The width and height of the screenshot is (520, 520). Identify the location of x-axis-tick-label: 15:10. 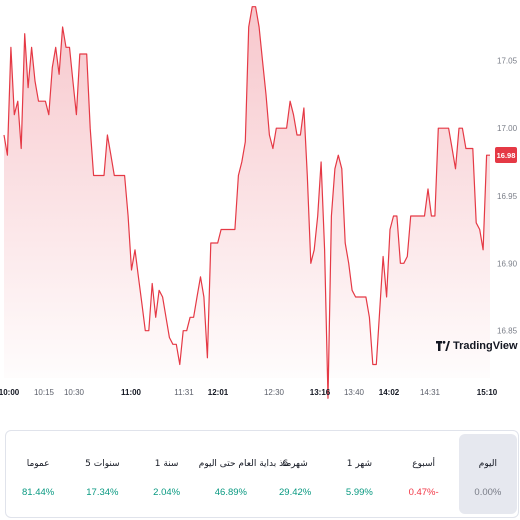
(487, 392).